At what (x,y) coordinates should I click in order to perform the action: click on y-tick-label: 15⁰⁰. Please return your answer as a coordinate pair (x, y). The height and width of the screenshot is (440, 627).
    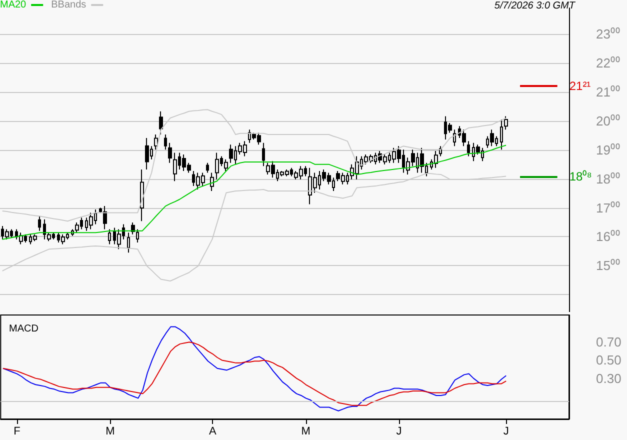
    Looking at the image, I should click on (608, 266).